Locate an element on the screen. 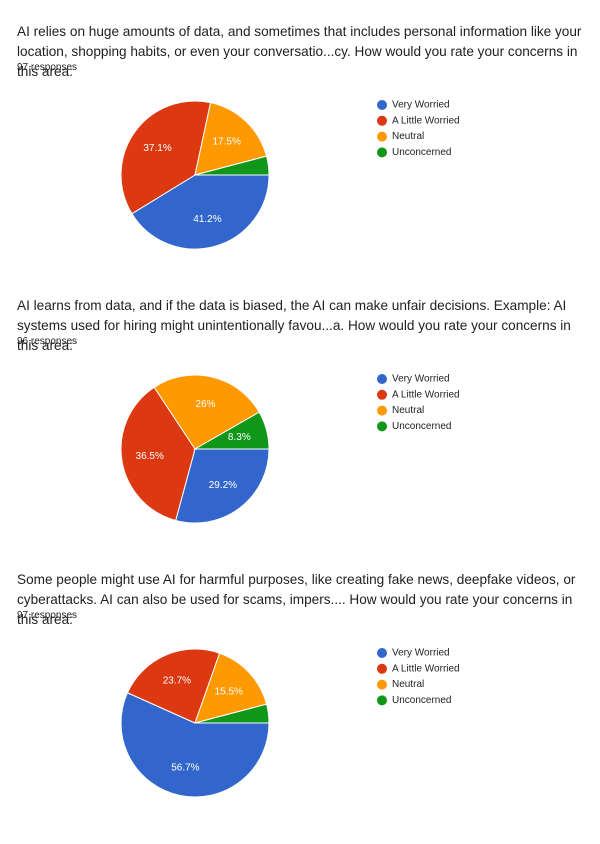  slice-label: 29.2% is located at coordinates (223, 485).